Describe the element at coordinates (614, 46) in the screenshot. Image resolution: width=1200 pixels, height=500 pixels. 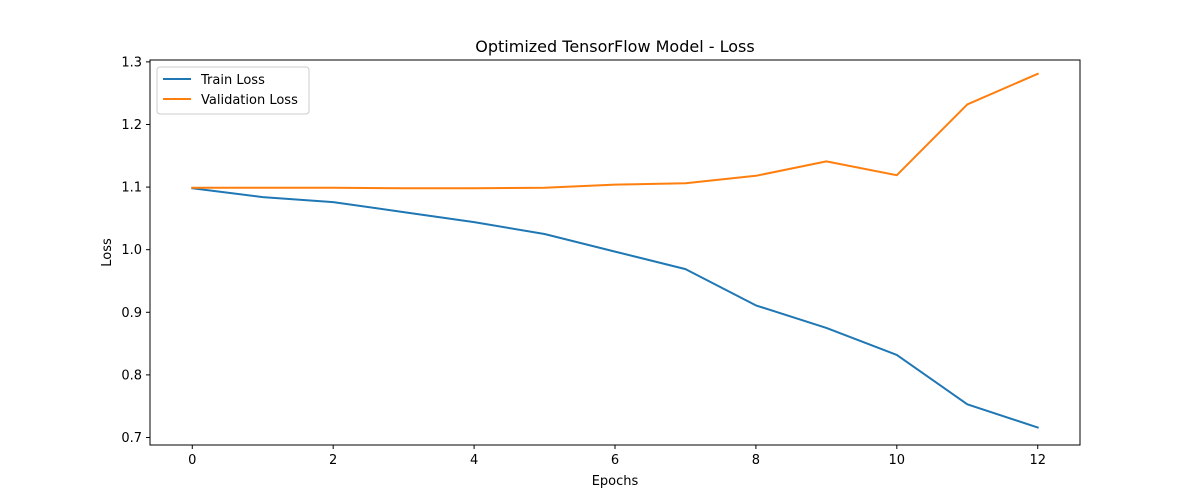
I see `chart-title: Optimized TensorFlow Model - Loss` at that location.